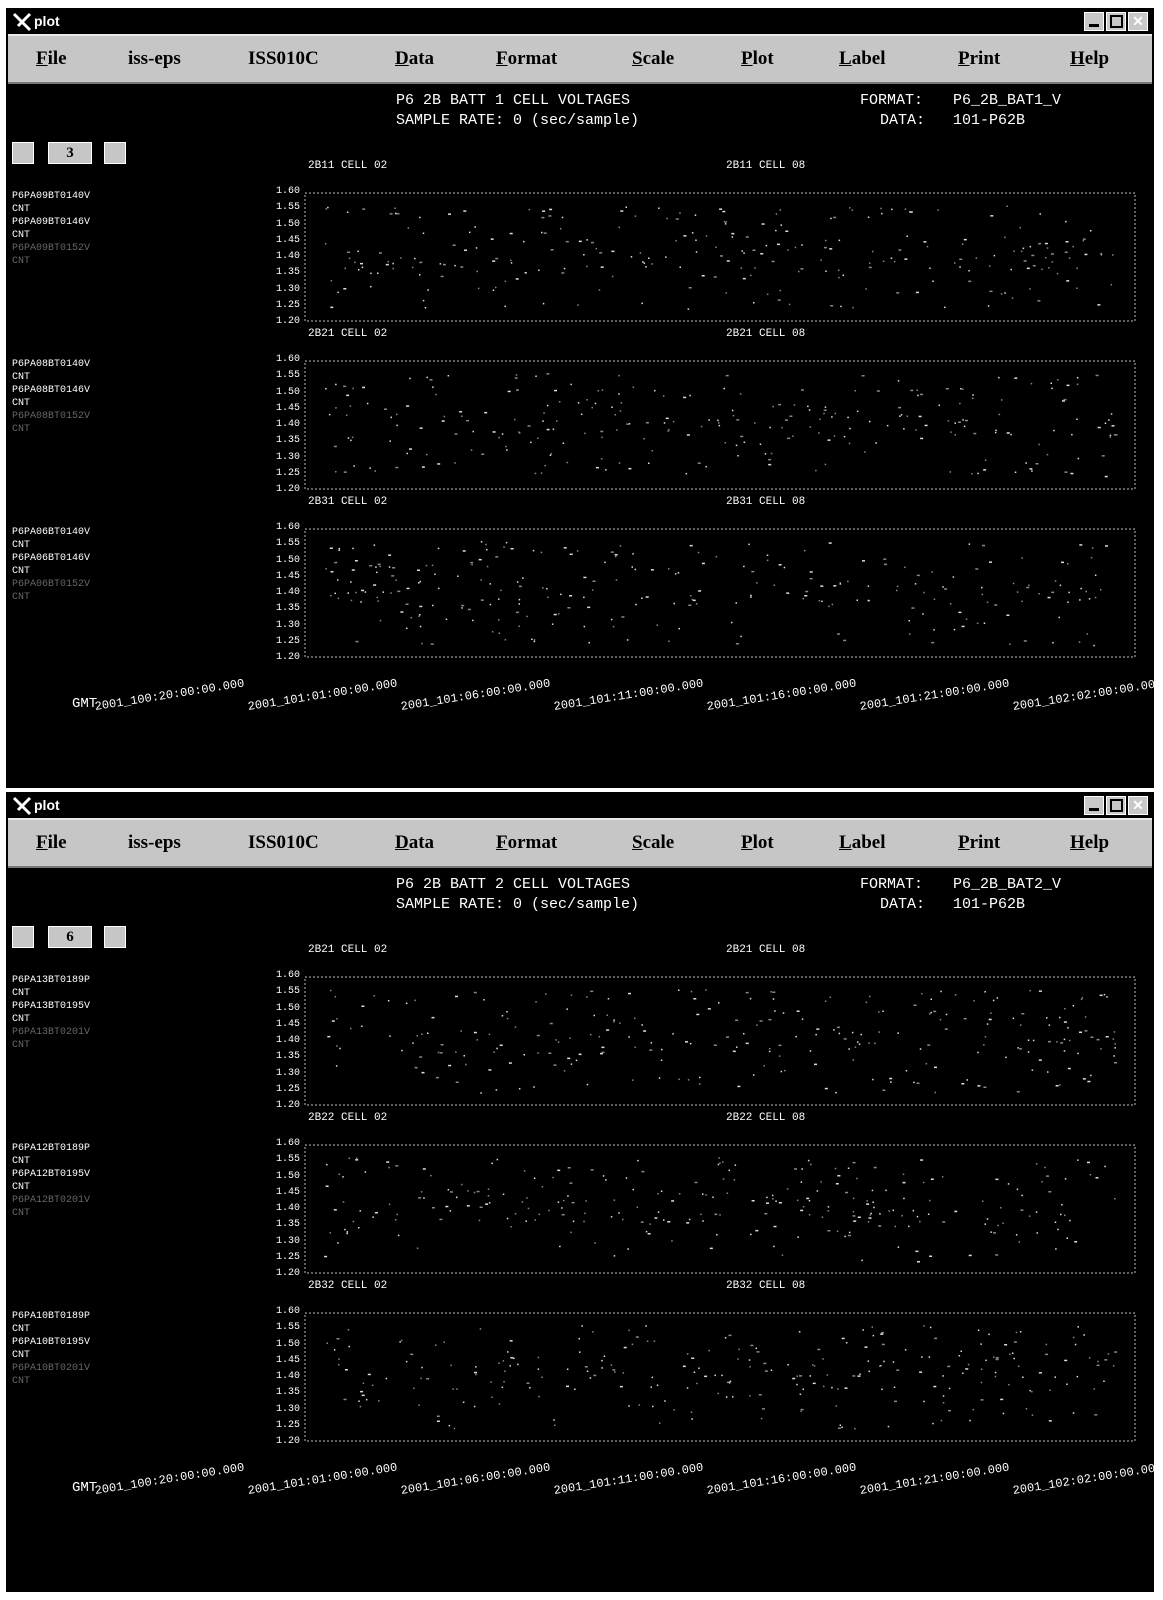 The image size is (1163, 1600). I want to click on channel-label: P6PA08BT0140V, so click(51, 364).